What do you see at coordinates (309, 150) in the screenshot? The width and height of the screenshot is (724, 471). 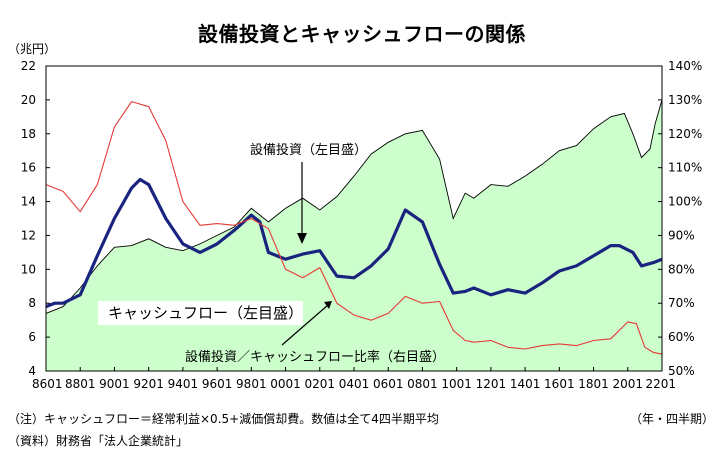 I see `investment-series-label: 設備投資（左目盛）` at bounding box center [309, 150].